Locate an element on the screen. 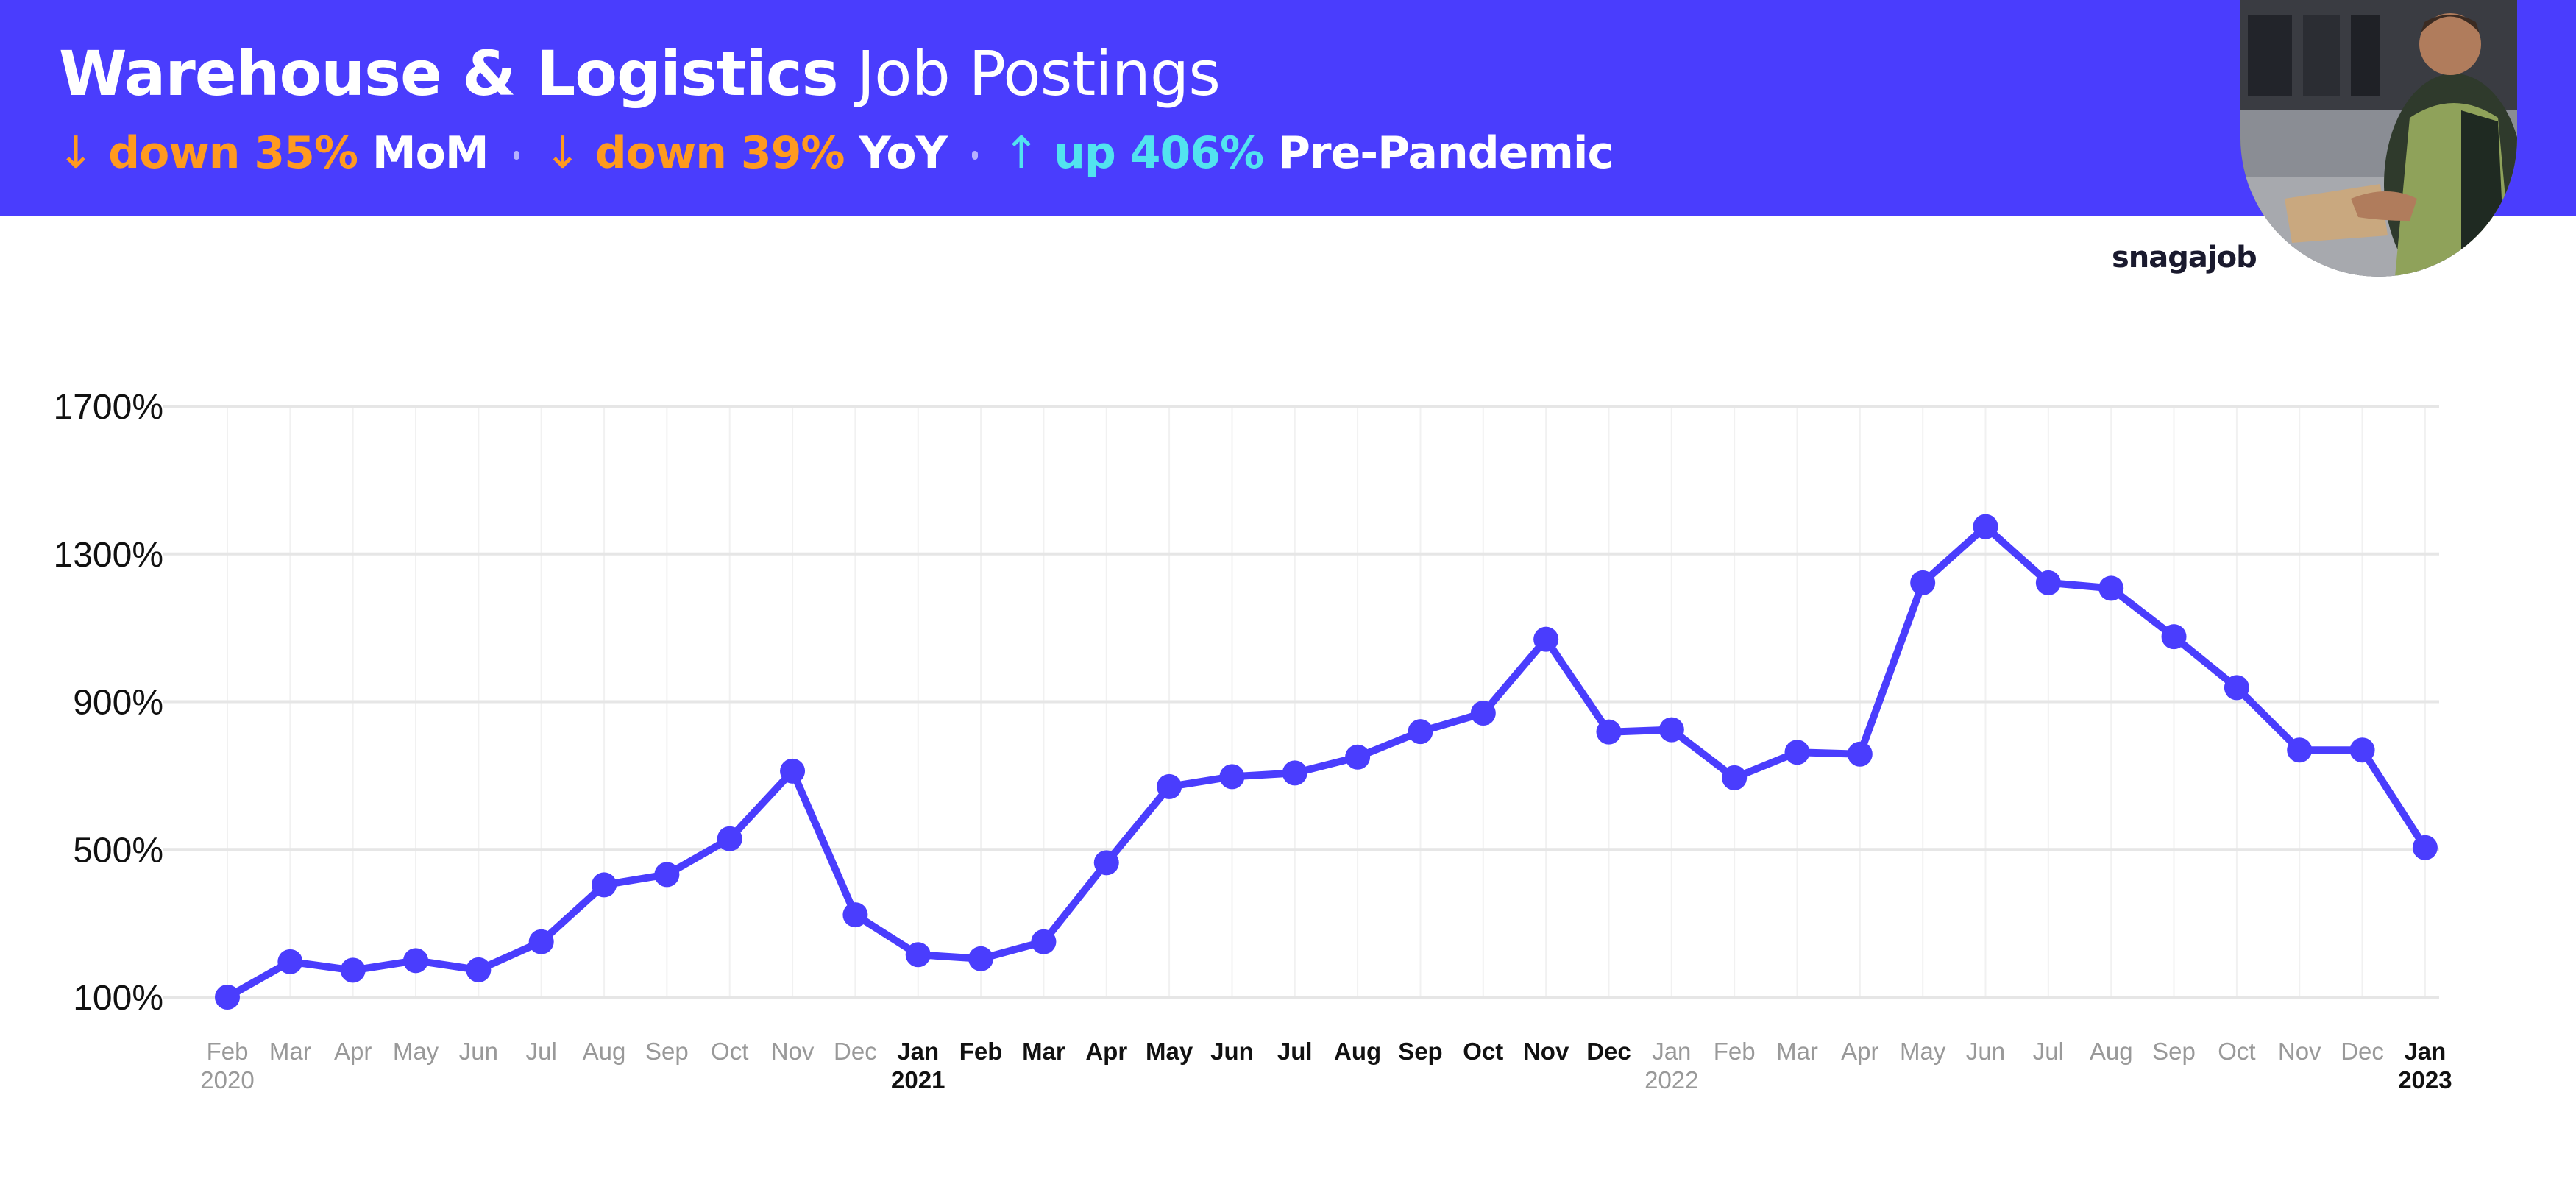  x-year-label: 2020 is located at coordinates (227, 1080).